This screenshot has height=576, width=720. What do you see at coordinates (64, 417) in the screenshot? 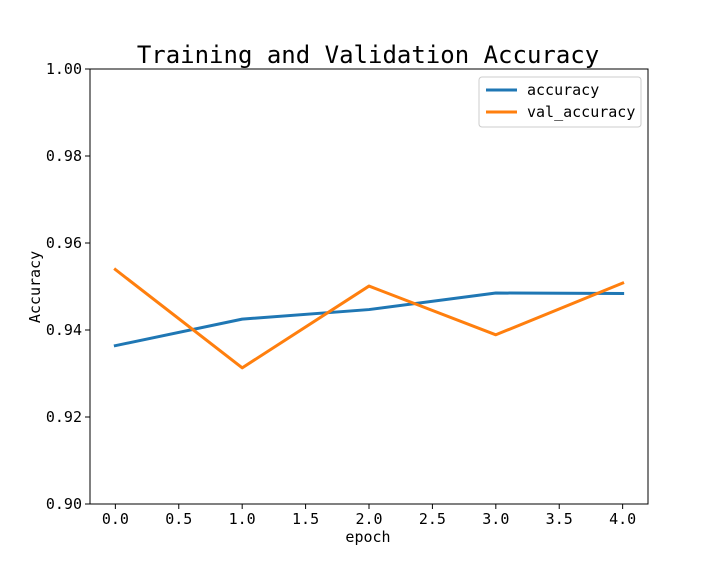
I see `y-tick-label: 0.92` at bounding box center [64, 417].